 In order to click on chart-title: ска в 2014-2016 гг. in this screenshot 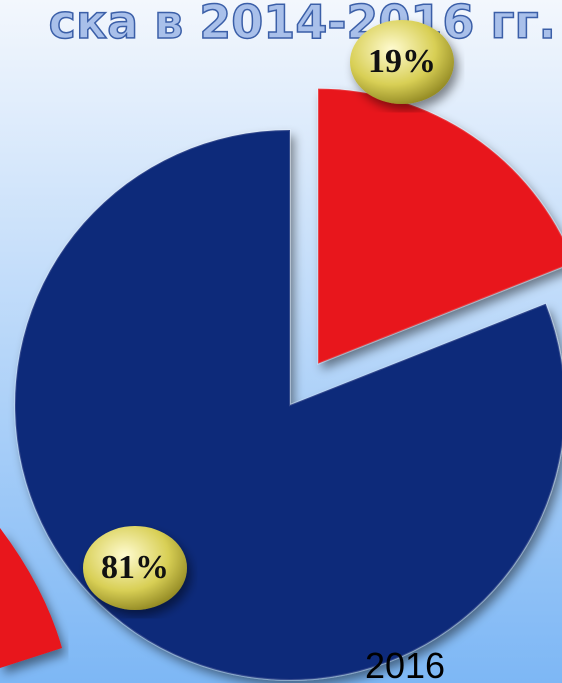, I will do `click(302, 24)`.